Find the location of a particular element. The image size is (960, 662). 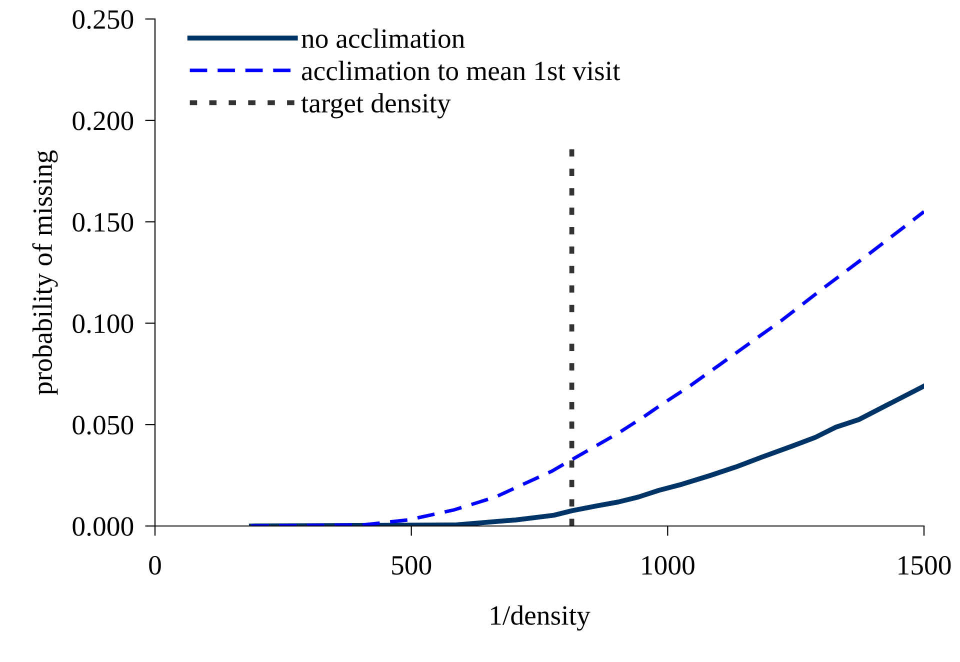

y-tick-label: 0.200 is located at coordinates (103, 121).